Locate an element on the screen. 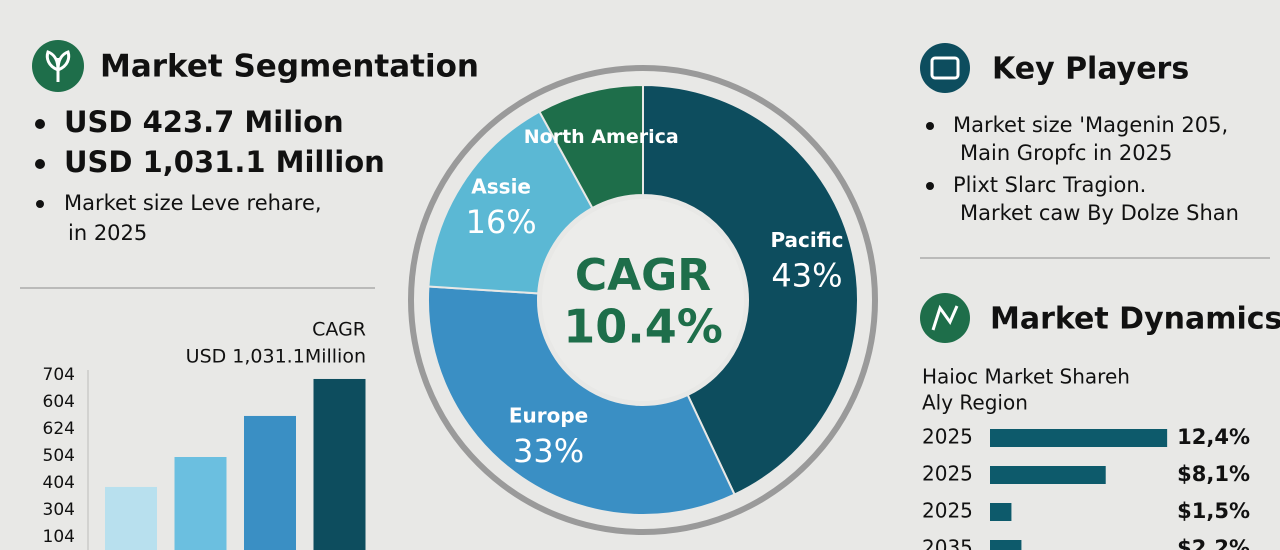 The image size is (1280, 550). value-label: $2,2% is located at coordinates (1213, 543).